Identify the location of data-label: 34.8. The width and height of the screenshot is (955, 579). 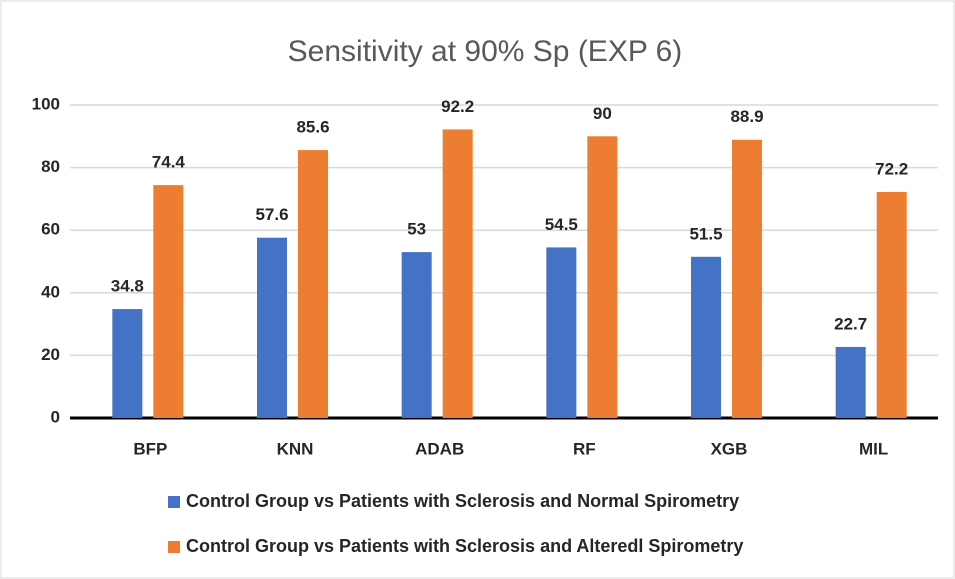
(127, 286).